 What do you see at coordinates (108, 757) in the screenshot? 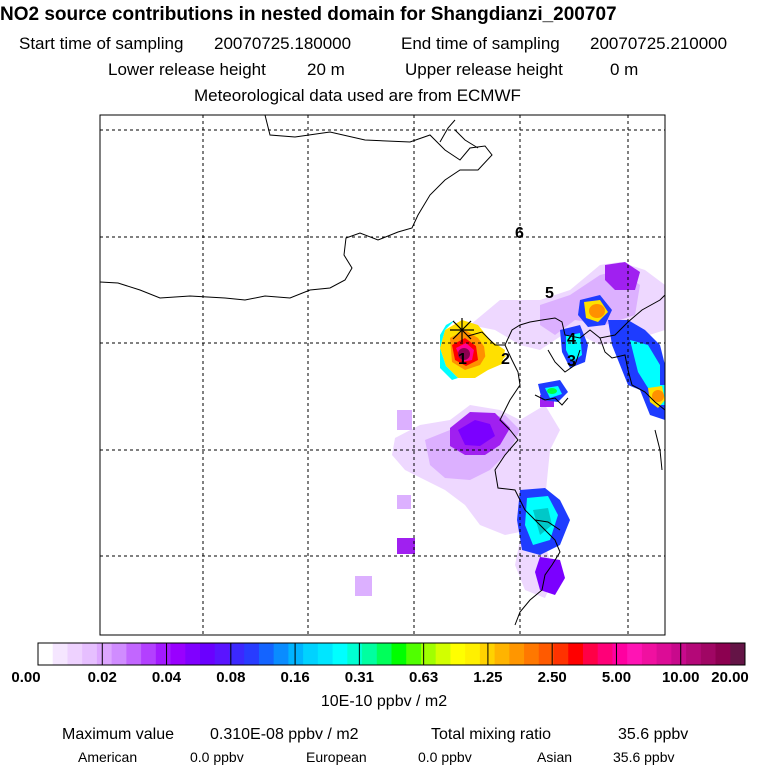
I see `american-label: American` at bounding box center [108, 757].